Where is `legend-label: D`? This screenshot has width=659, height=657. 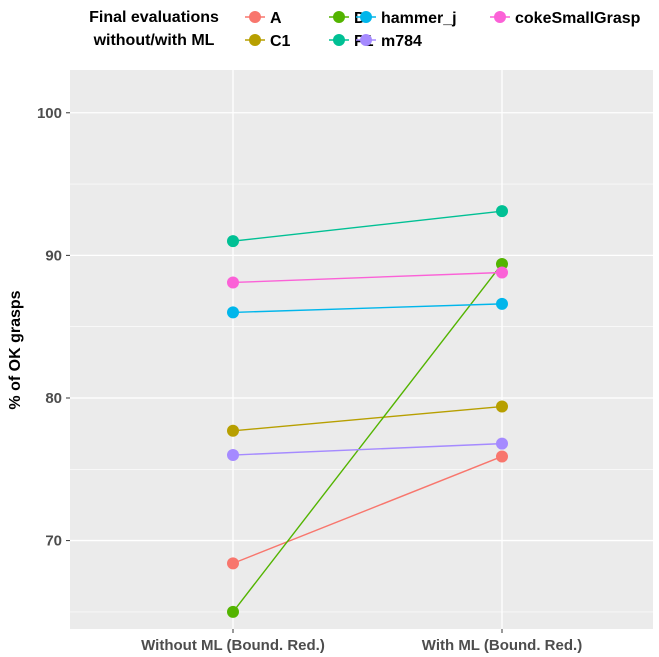 legend-label: D is located at coordinates (360, 18).